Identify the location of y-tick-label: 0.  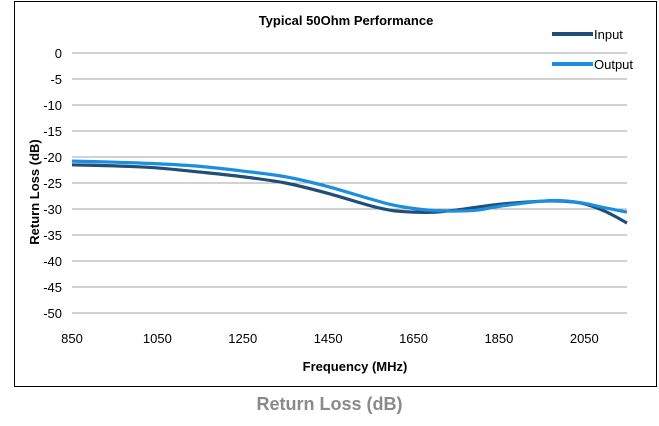
(58, 53).